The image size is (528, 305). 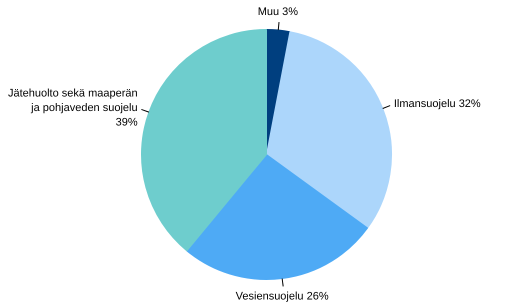 I want to click on slice-label: Jätehuolto sekä maaperän ja pohjaveden suojelu, so click(x=73, y=101).